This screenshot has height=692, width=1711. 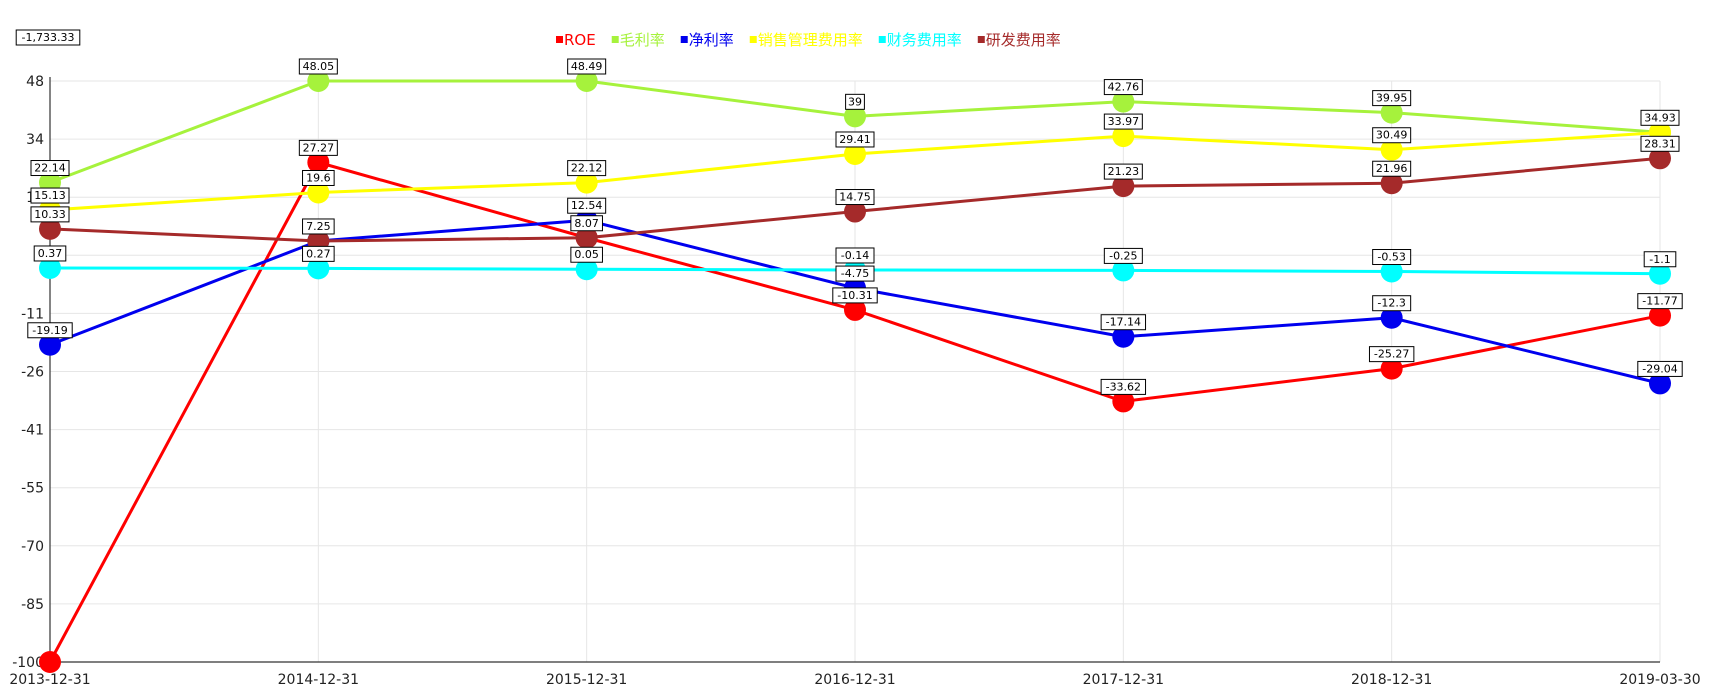 I want to click on data-label-text: 21.96, so click(x=1392, y=168).